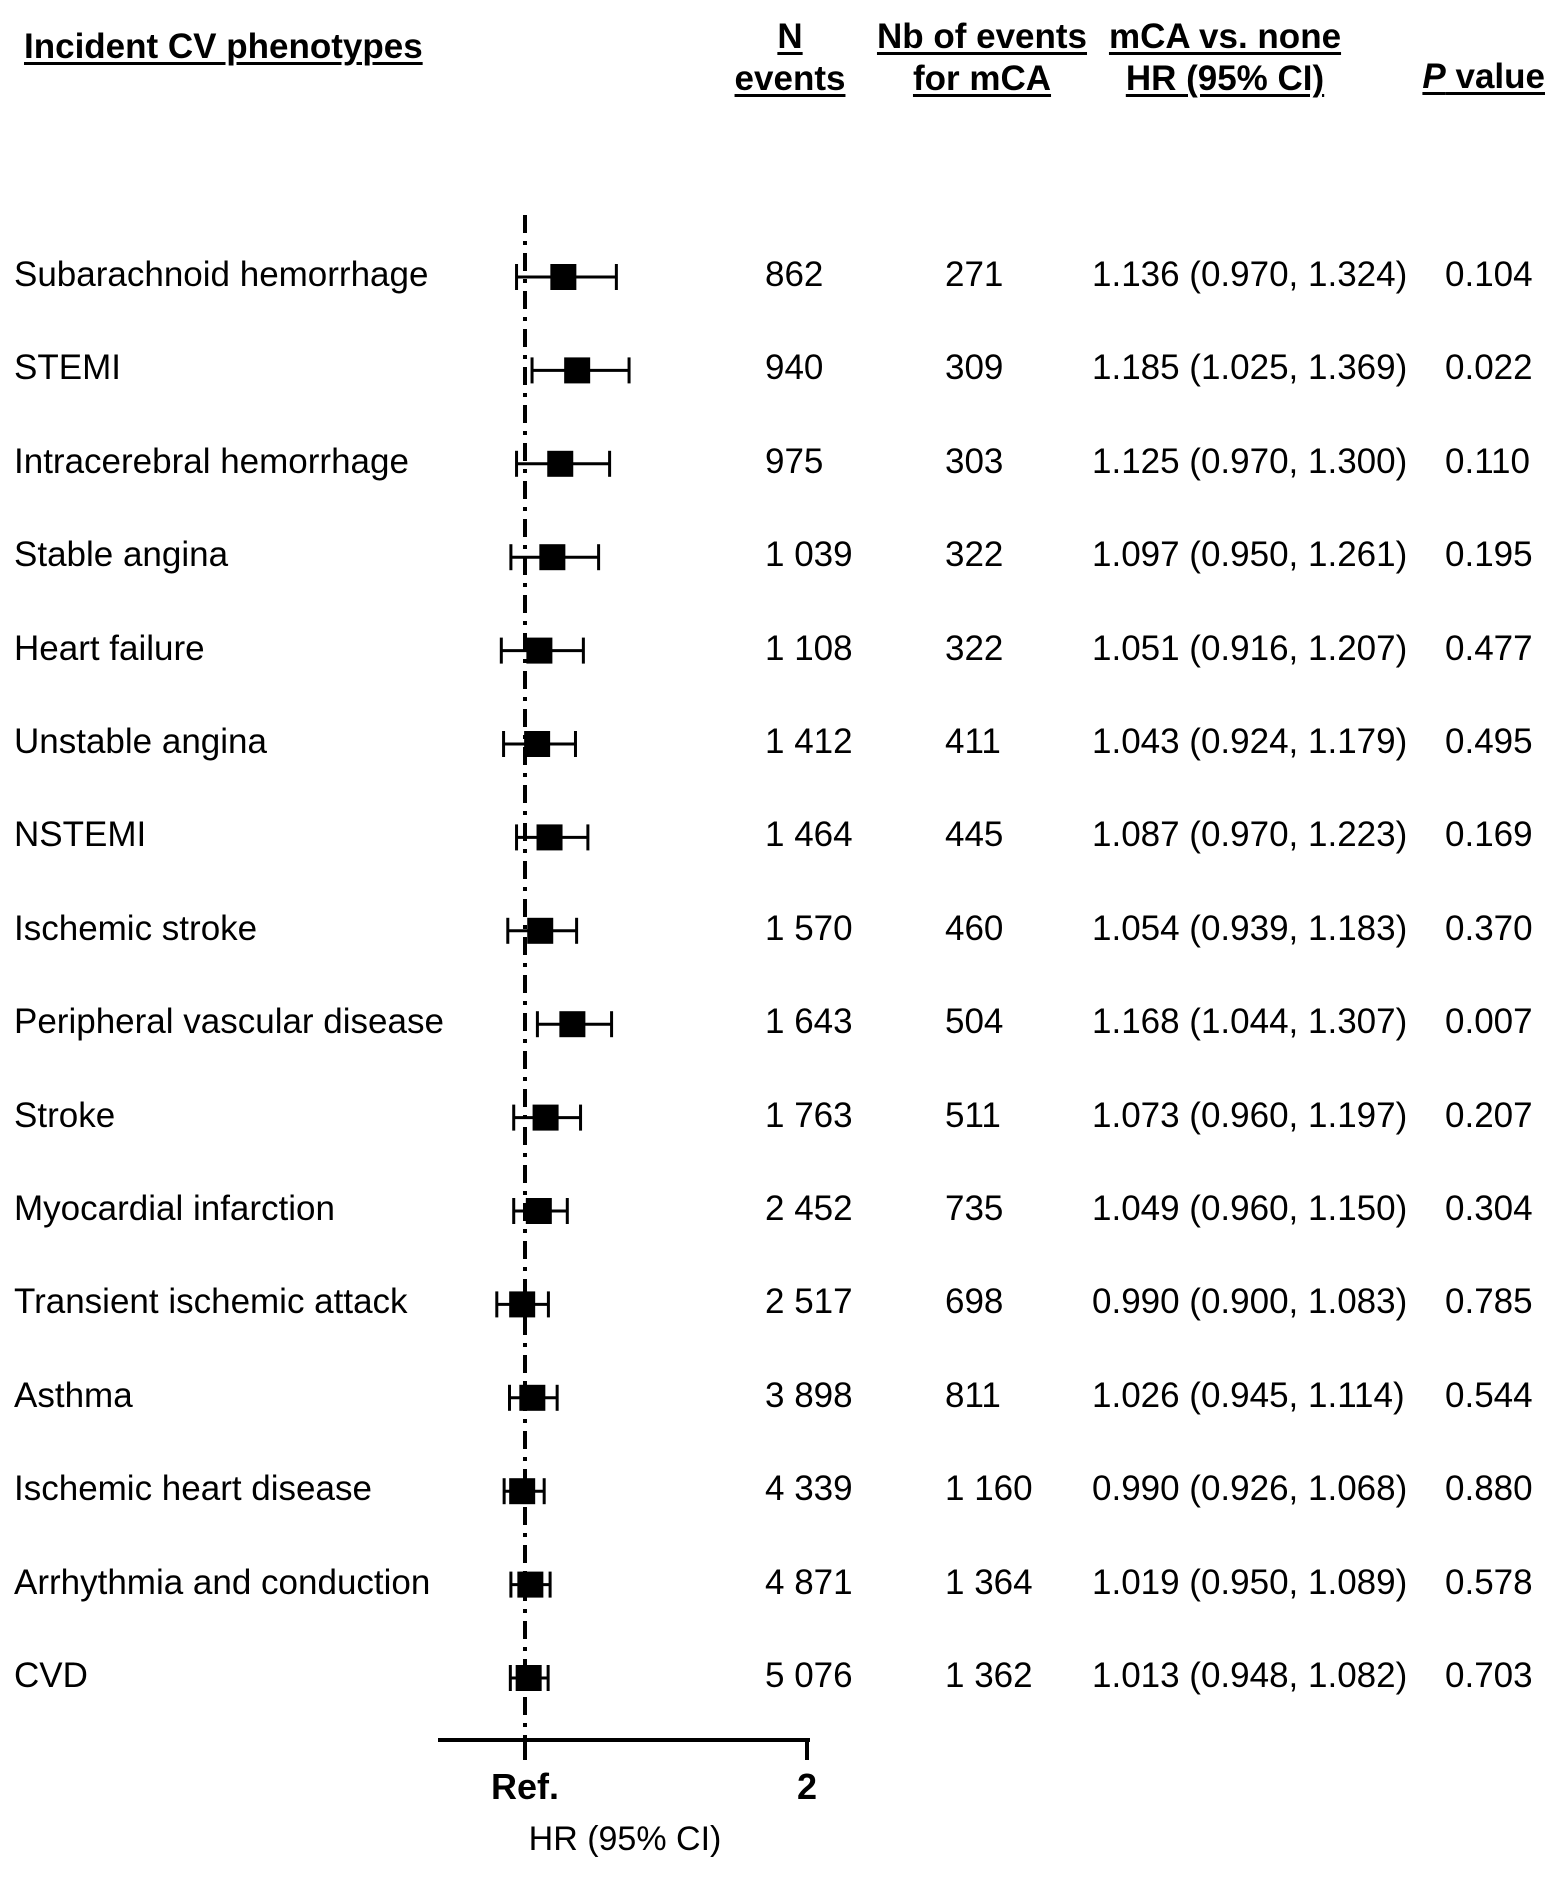 This screenshot has height=1883, width=1560. What do you see at coordinates (1489, 1115) in the screenshot?
I see `row-p-value: 0.207` at bounding box center [1489, 1115].